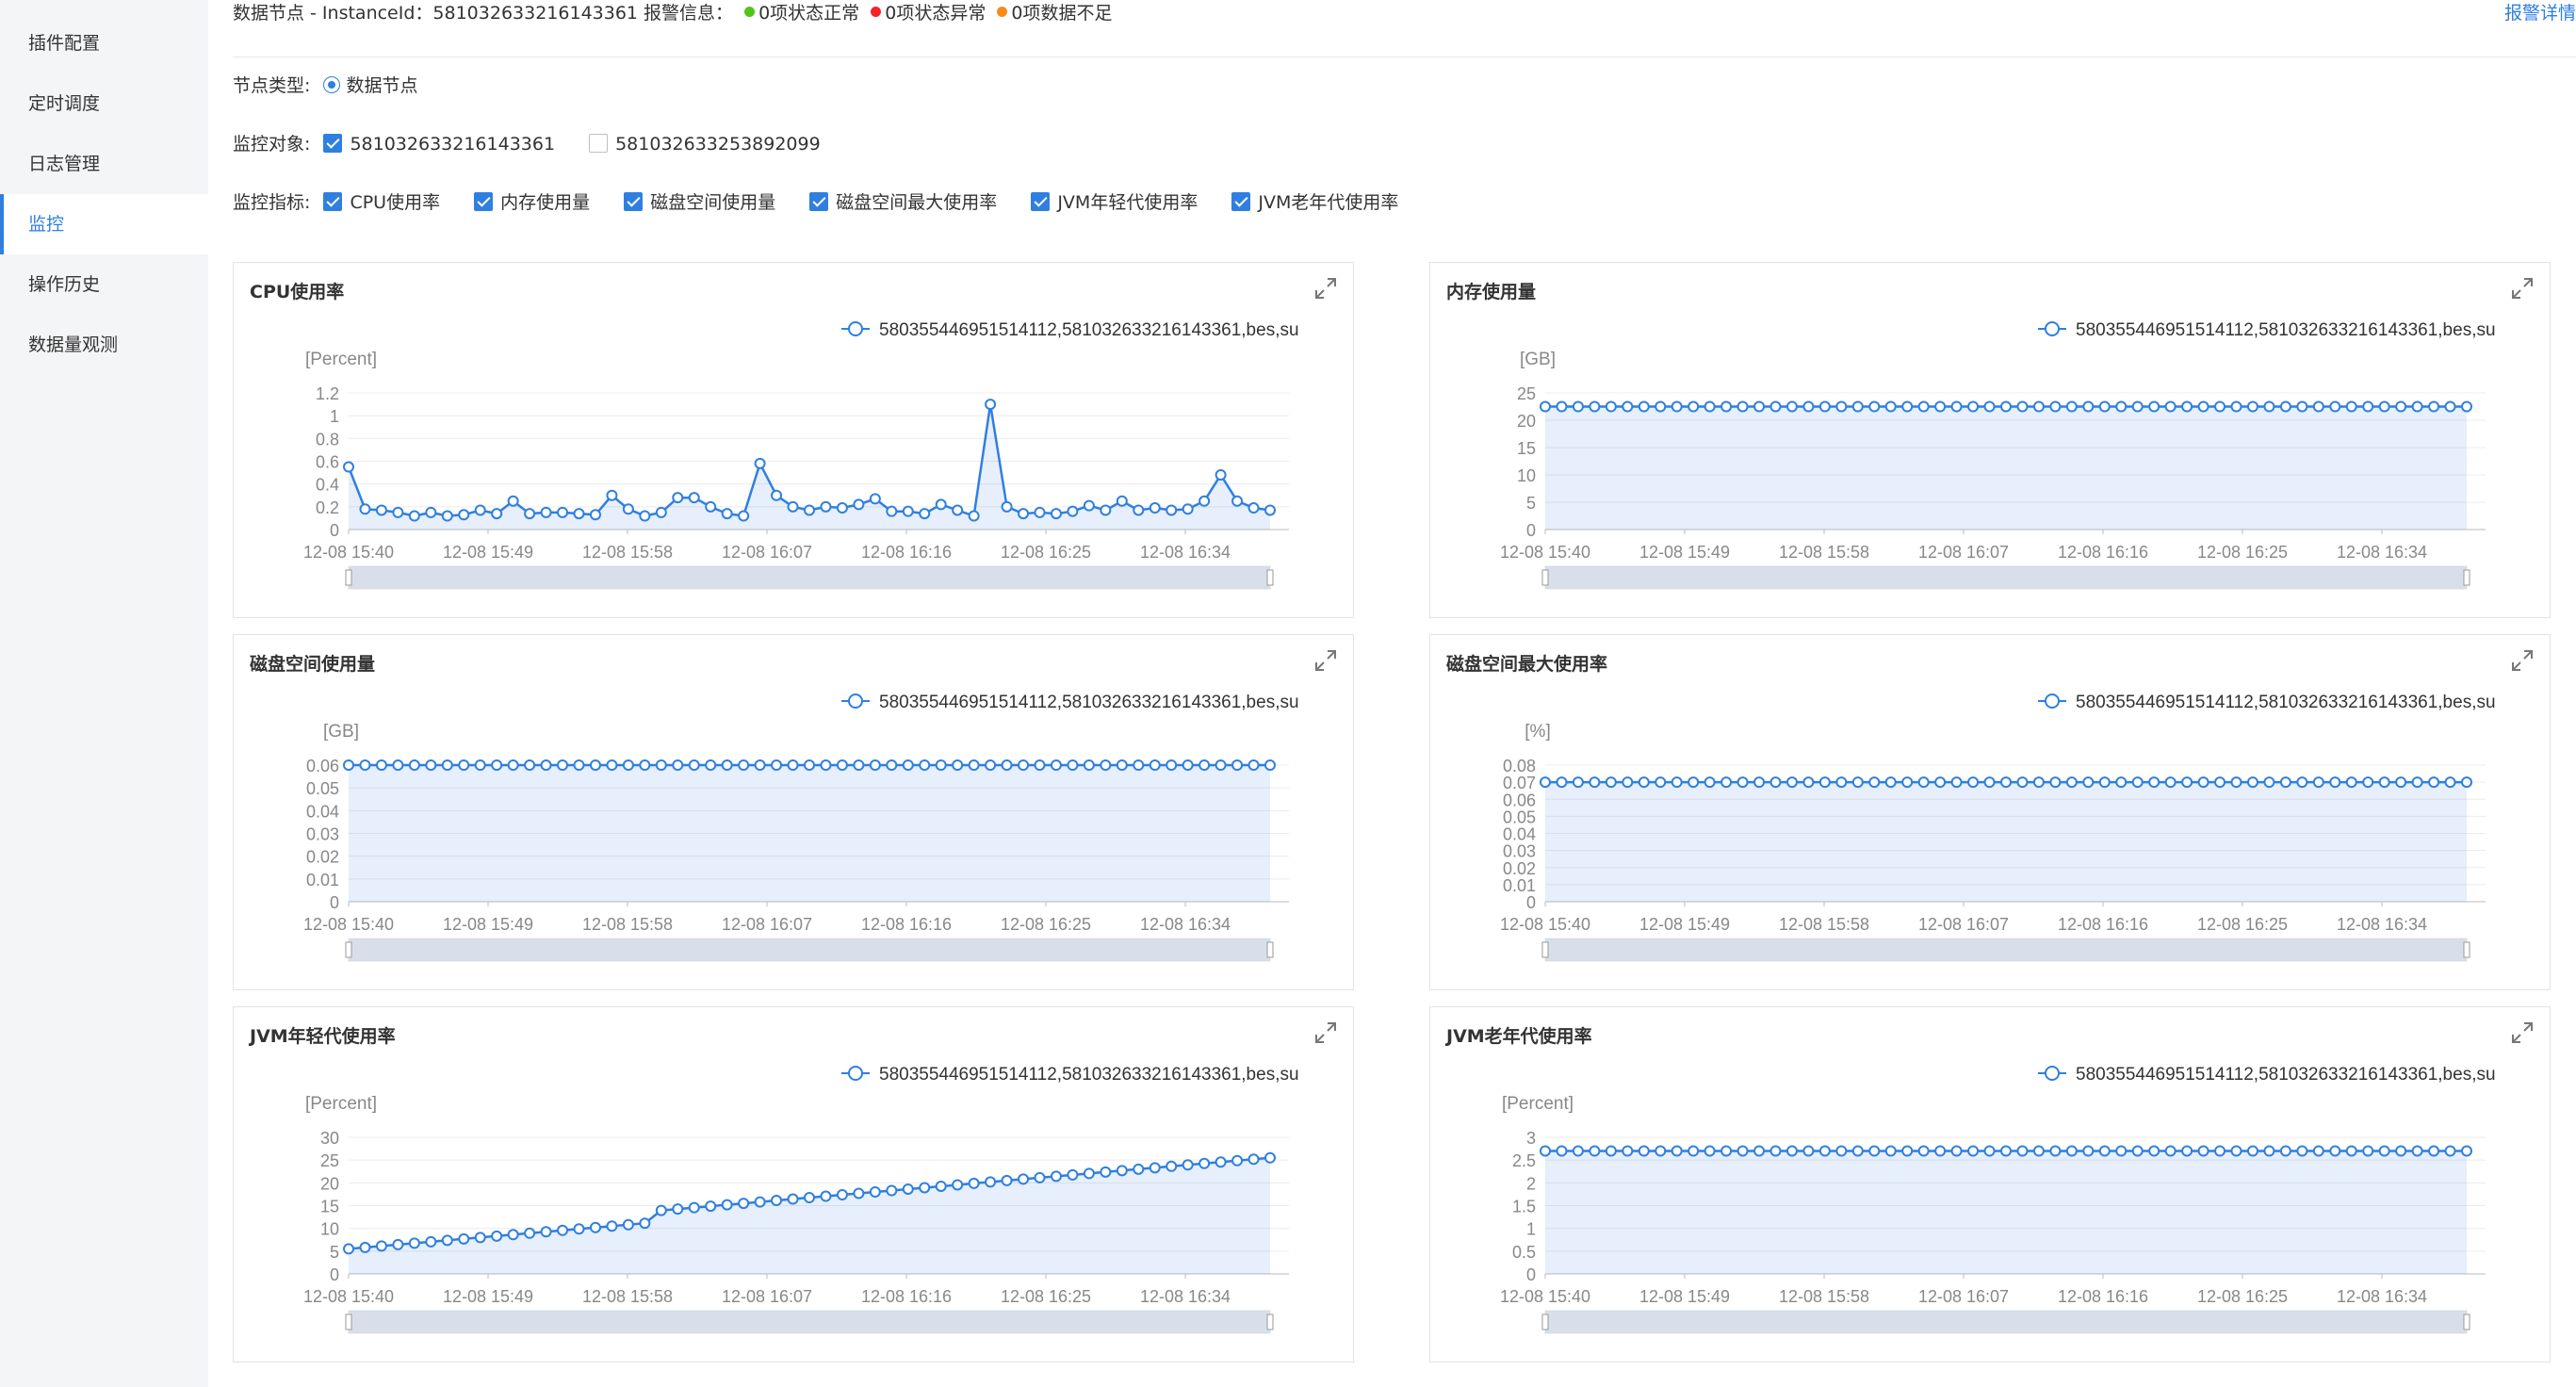 The height and width of the screenshot is (1387, 2576). Describe the element at coordinates (488, 924) in the screenshot. I see `x-tick-label: 12-08 15:49` at that location.